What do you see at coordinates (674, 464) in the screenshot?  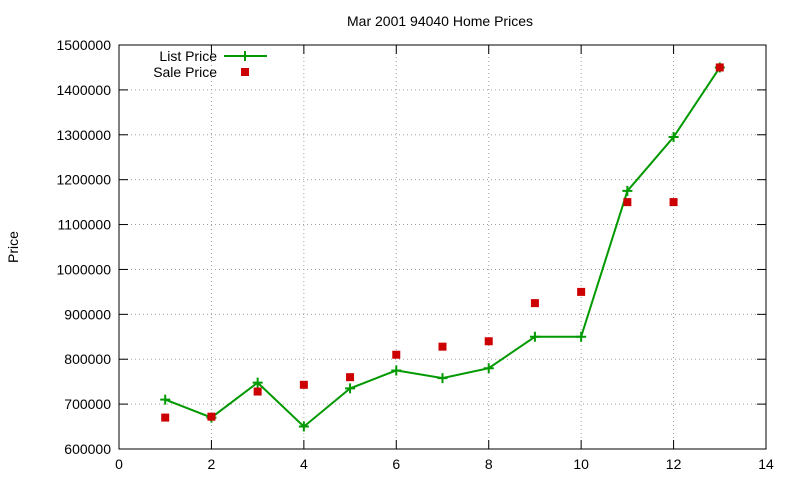 I see `x-tick-label: 12` at bounding box center [674, 464].